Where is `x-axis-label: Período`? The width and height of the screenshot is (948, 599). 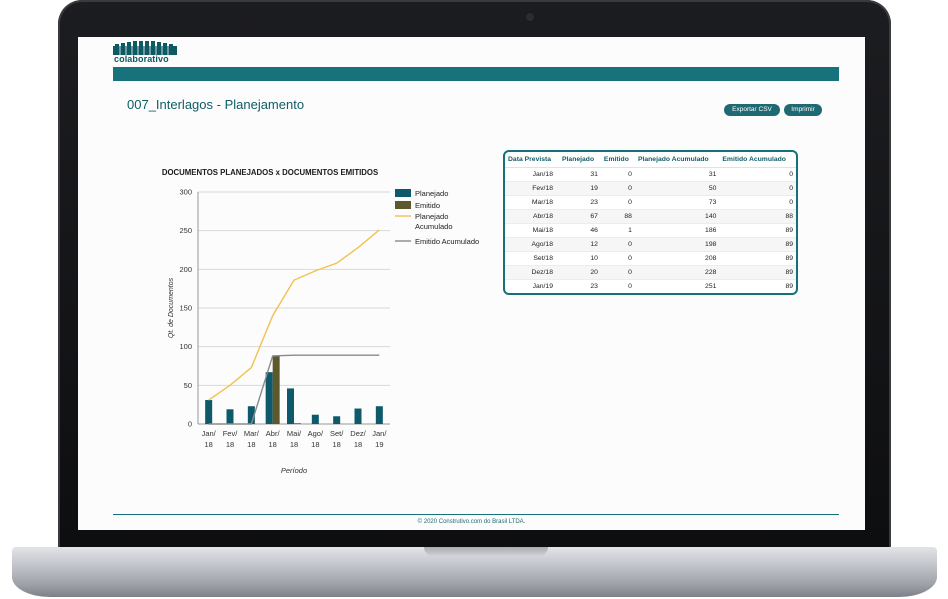
x-axis-label: Período is located at coordinates (294, 470).